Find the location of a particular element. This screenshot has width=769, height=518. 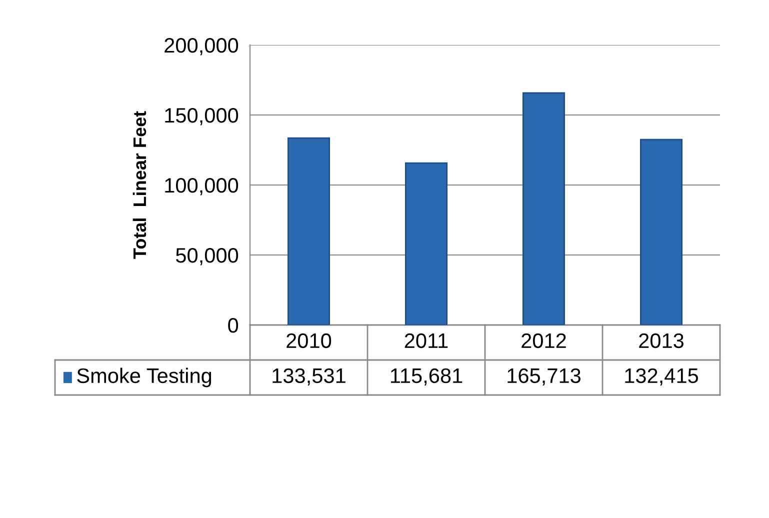

data-label: 132,415 is located at coordinates (661, 377).